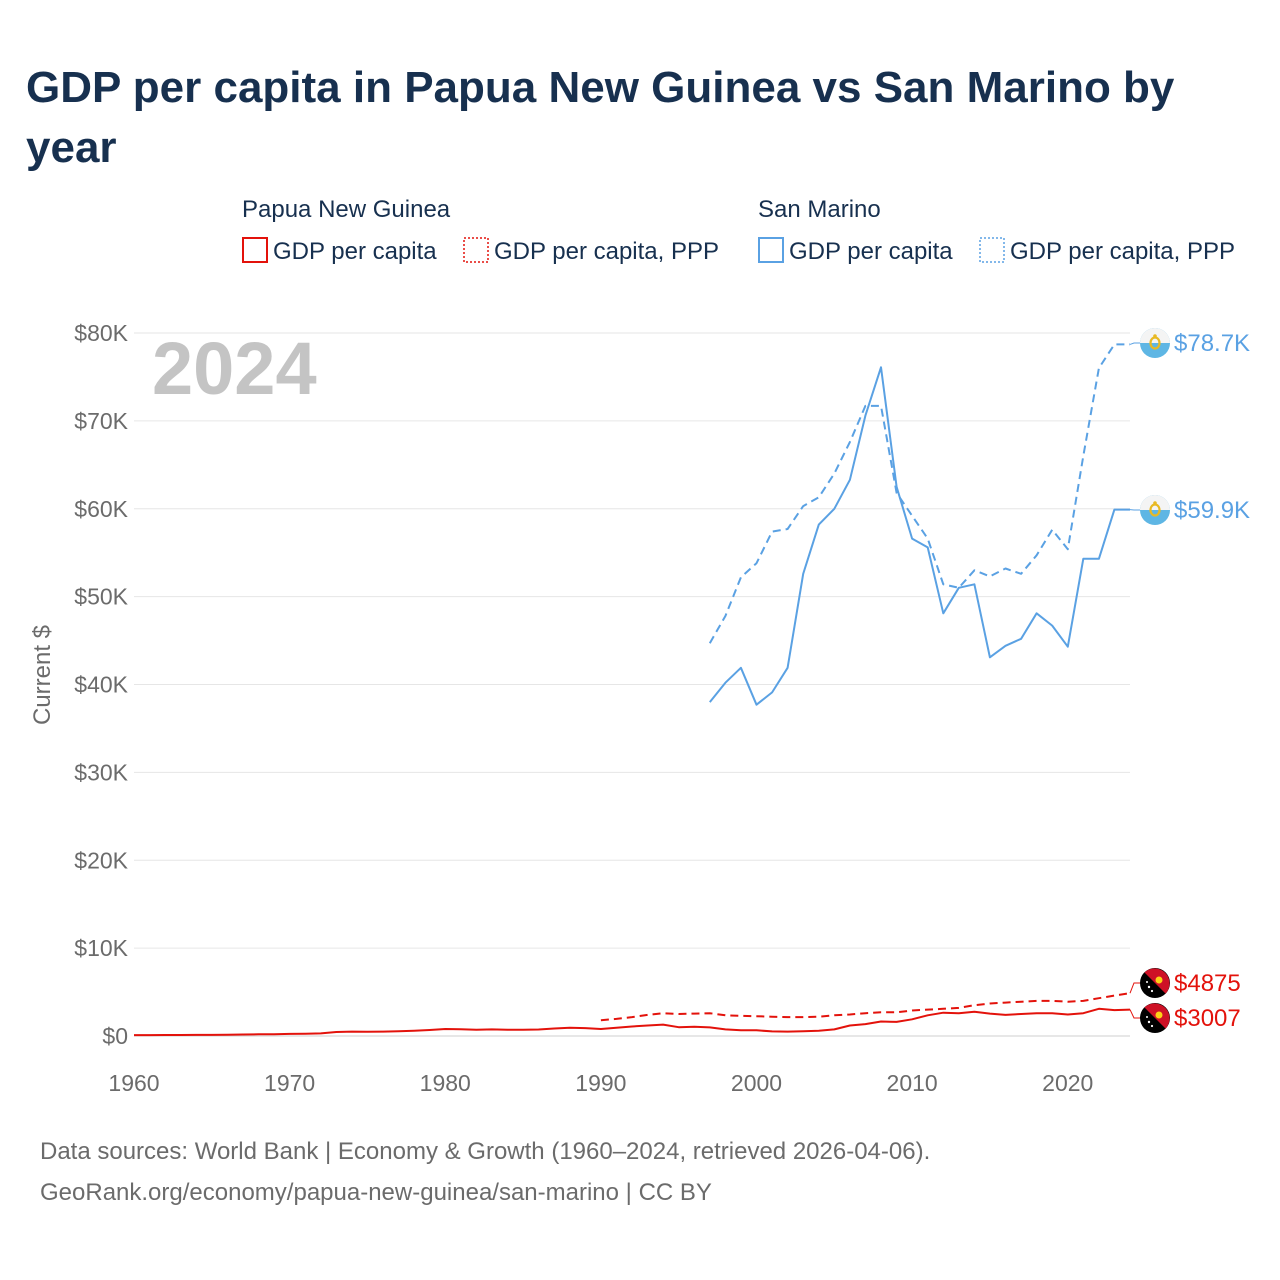 The width and height of the screenshot is (1280, 1280). I want to click on end-value-label: $4875, so click(1207, 983).